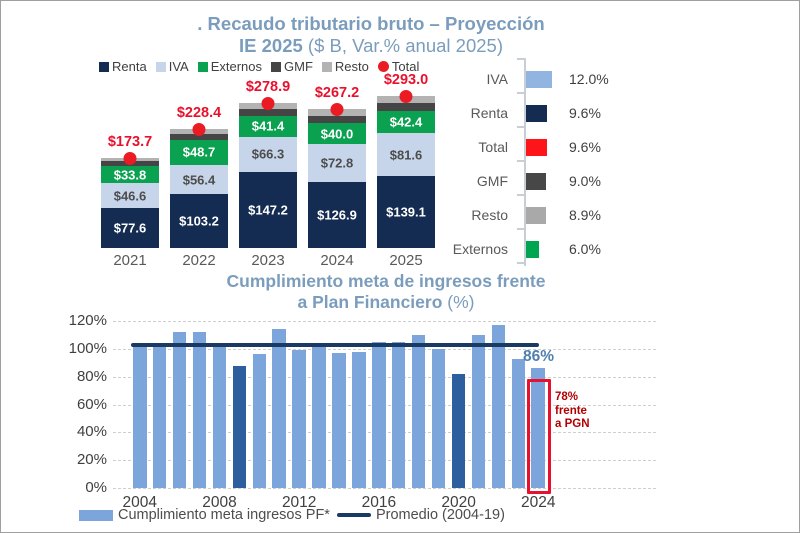 This screenshot has height=533, width=800. What do you see at coordinates (337, 119) in the screenshot?
I see `segment-gmf-2024` at bounding box center [337, 119].